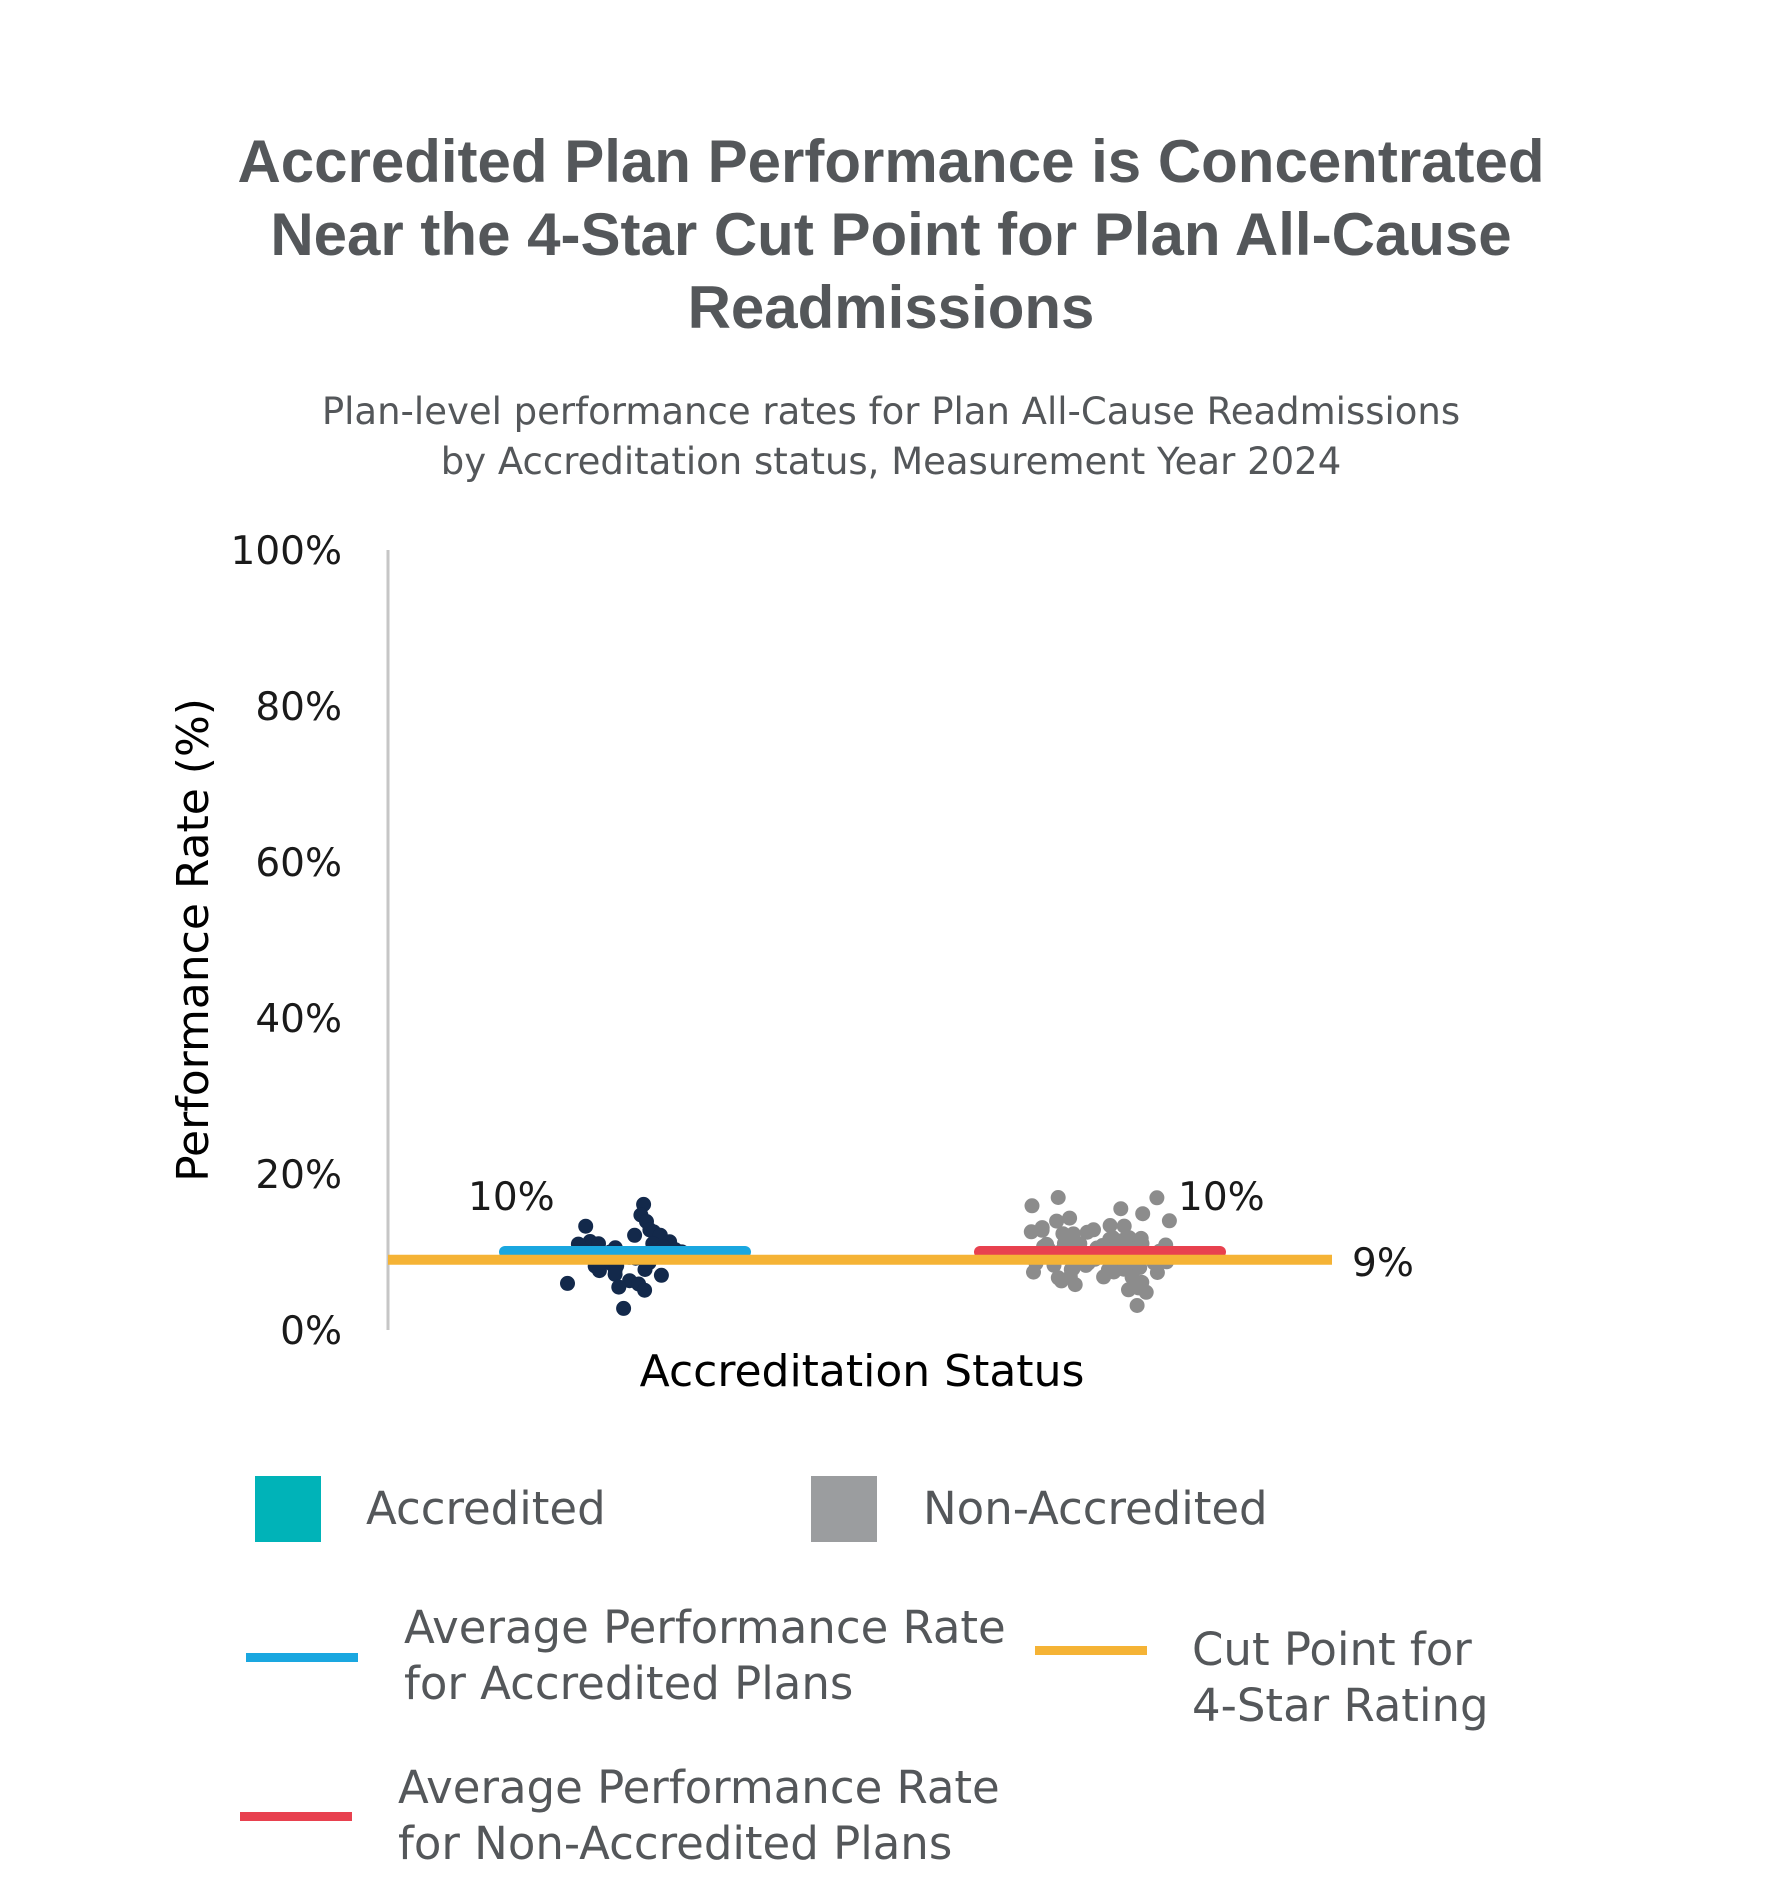 The height and width of the screenshot is (1902, 1782). I want to click on chart-title-line-3: Readmissions, so click(891, 307).